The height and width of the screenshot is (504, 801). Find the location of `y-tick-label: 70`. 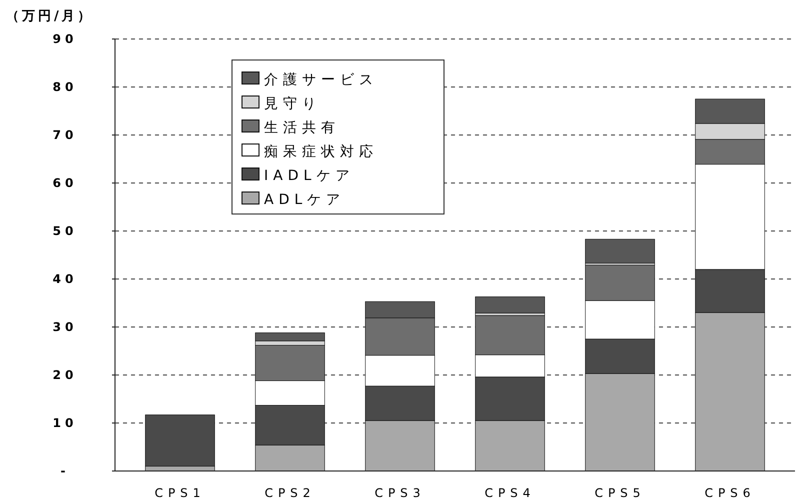

y-tick-label: 70 is located at coordinates (65, 135).